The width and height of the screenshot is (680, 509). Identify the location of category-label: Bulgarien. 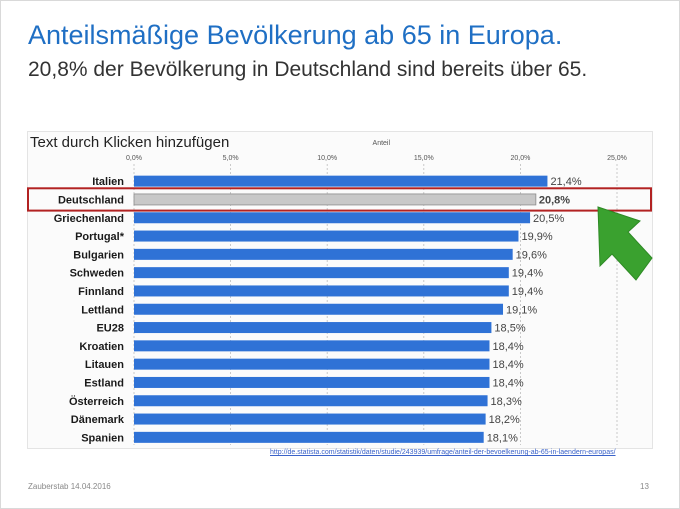
(98, 255).